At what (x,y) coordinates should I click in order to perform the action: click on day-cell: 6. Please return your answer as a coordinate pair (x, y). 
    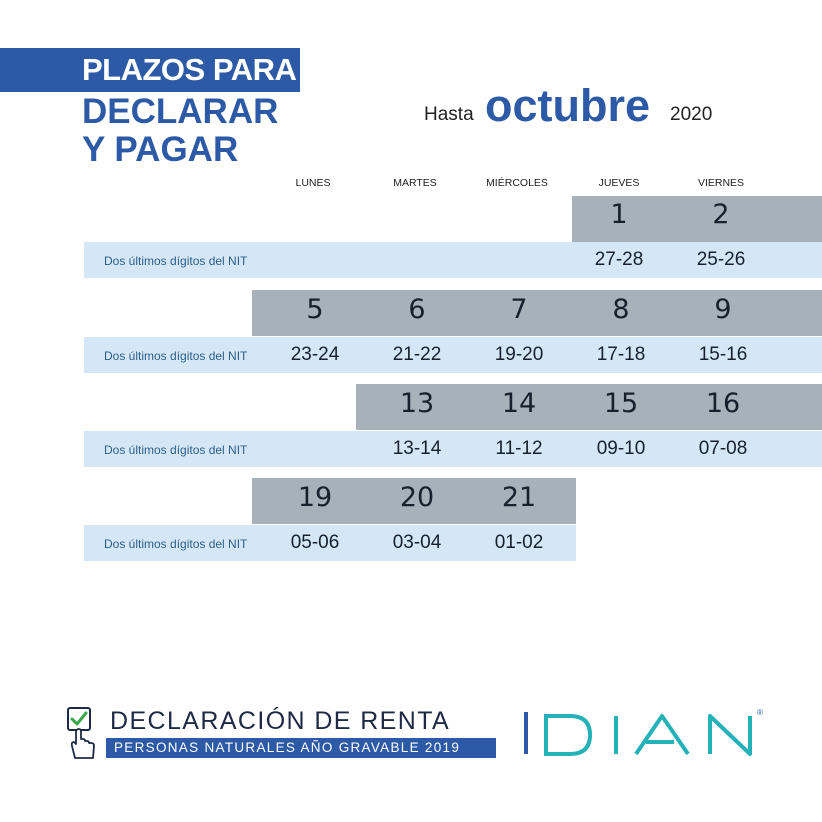
    Looking at the image, I should click on (417, 309).